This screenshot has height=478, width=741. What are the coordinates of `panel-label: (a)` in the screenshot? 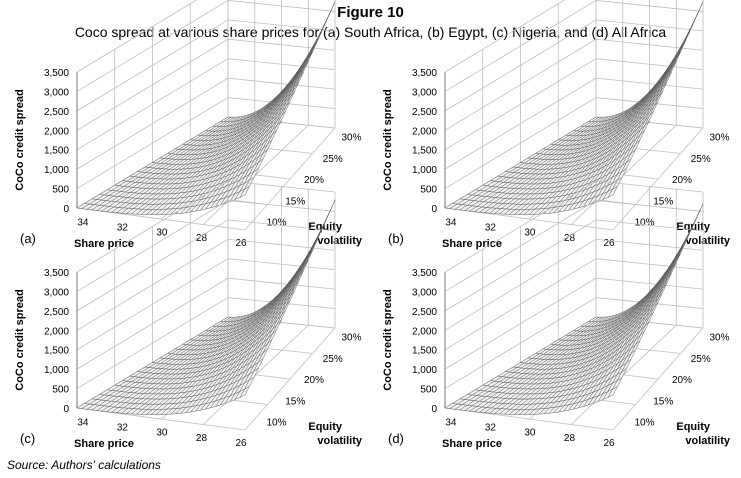 It's located at (28, 238).